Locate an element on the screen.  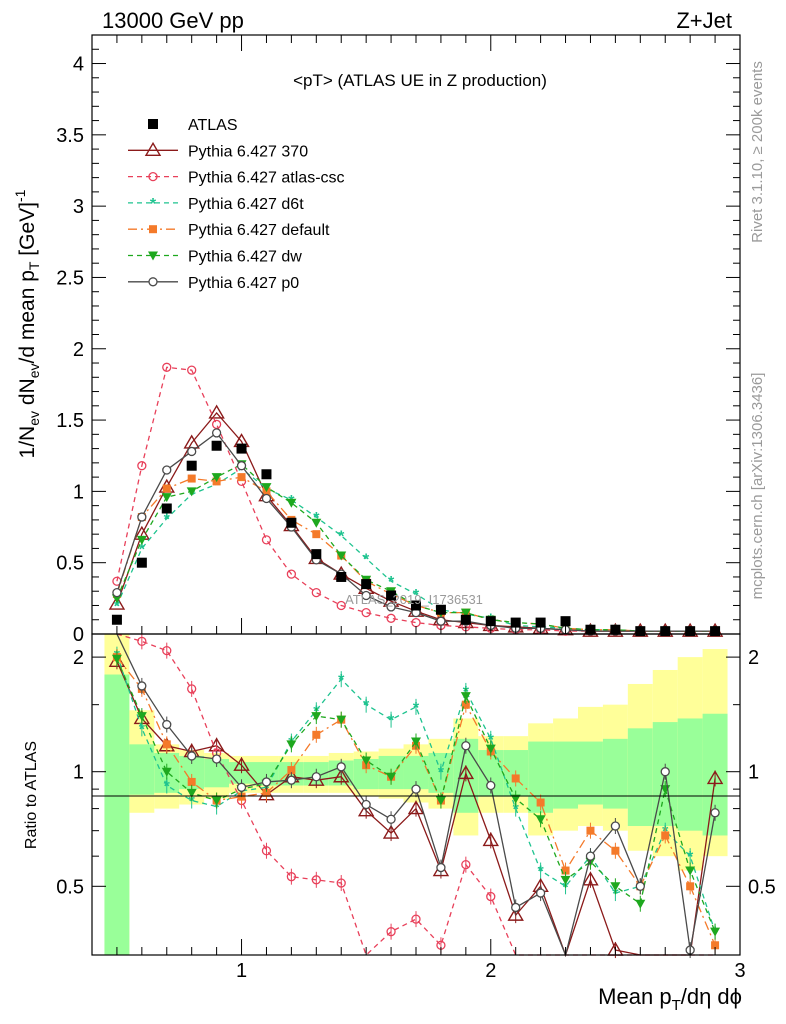
ratio-y-tick-label-right: 1 is located at coordinates (753, 773).